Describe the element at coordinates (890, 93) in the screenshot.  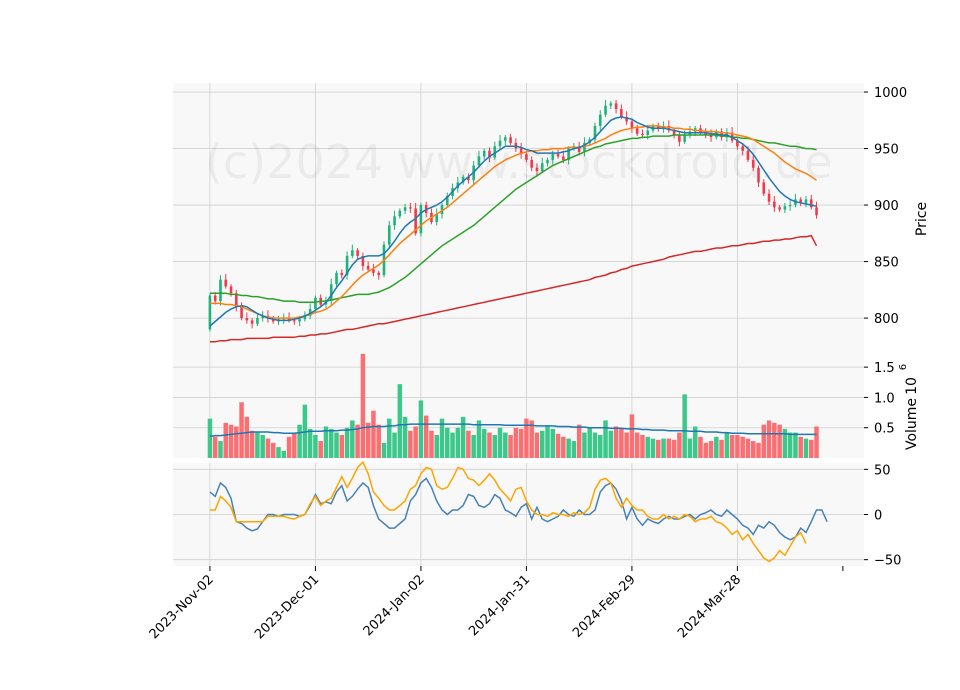
I see `price-y-tick-label: 1000` at that location.